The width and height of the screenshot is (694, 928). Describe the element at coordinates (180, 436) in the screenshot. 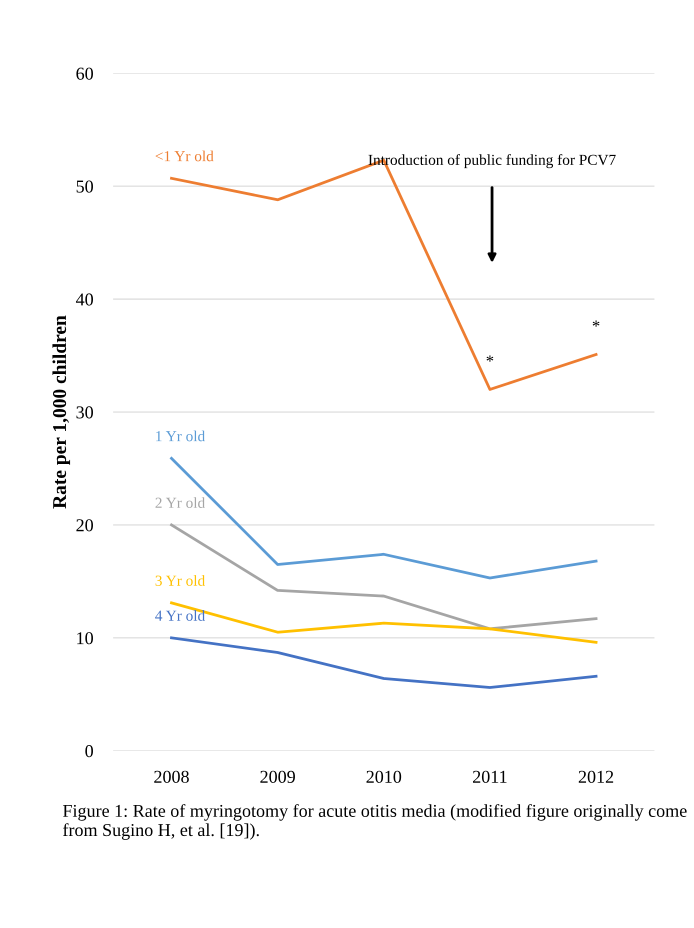

I see `series-label: 1 Yr old` at that location.